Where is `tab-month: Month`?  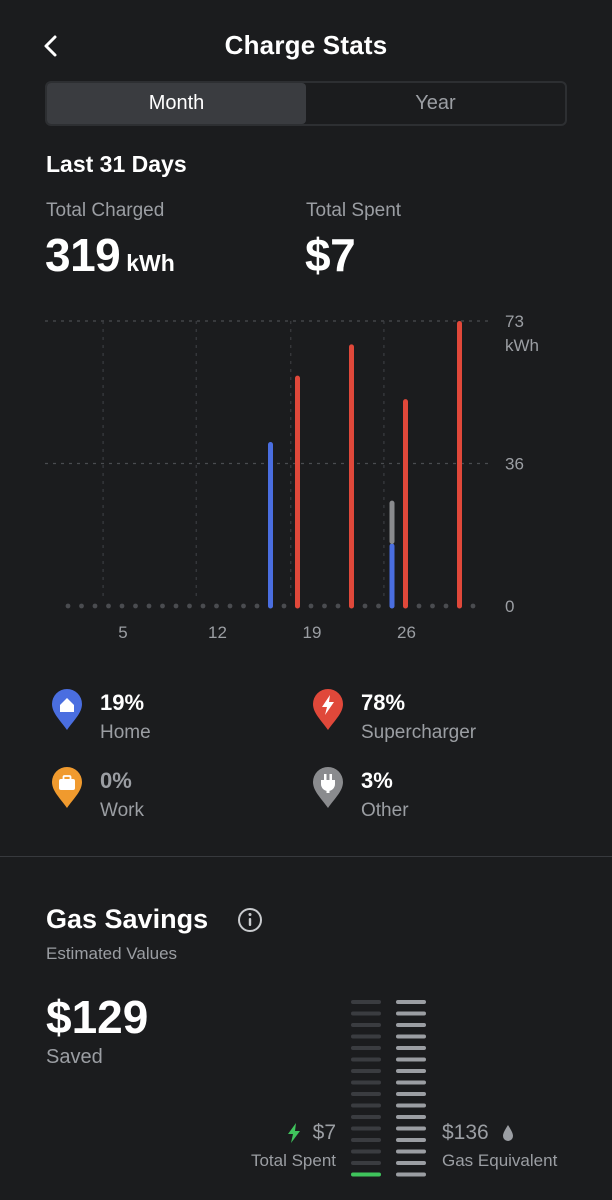
tab-month: Month is located at coordinates (176, 103).